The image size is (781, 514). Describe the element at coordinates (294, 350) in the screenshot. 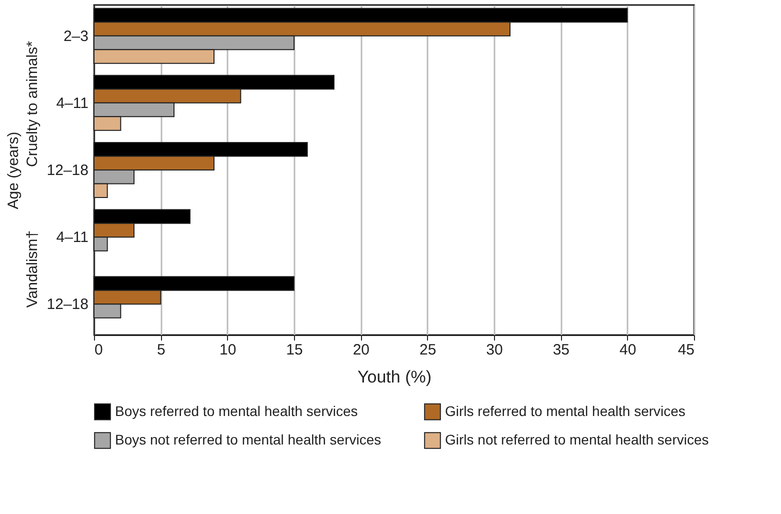

I see `x-tick-label: 15` at that location.